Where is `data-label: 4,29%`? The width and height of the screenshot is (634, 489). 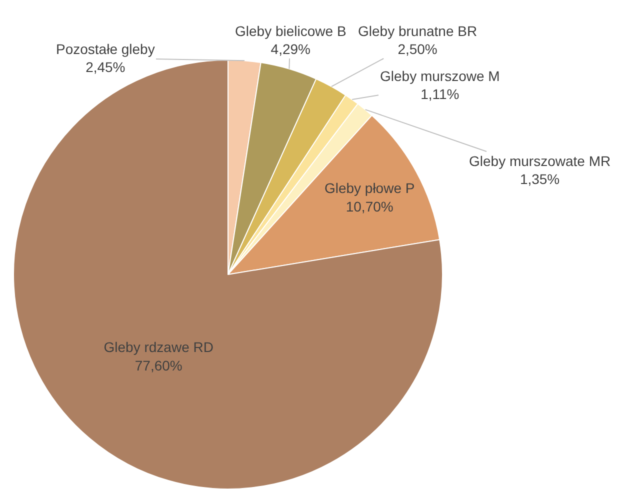
data-label: 4,29% is located at coordinates (290, 49).